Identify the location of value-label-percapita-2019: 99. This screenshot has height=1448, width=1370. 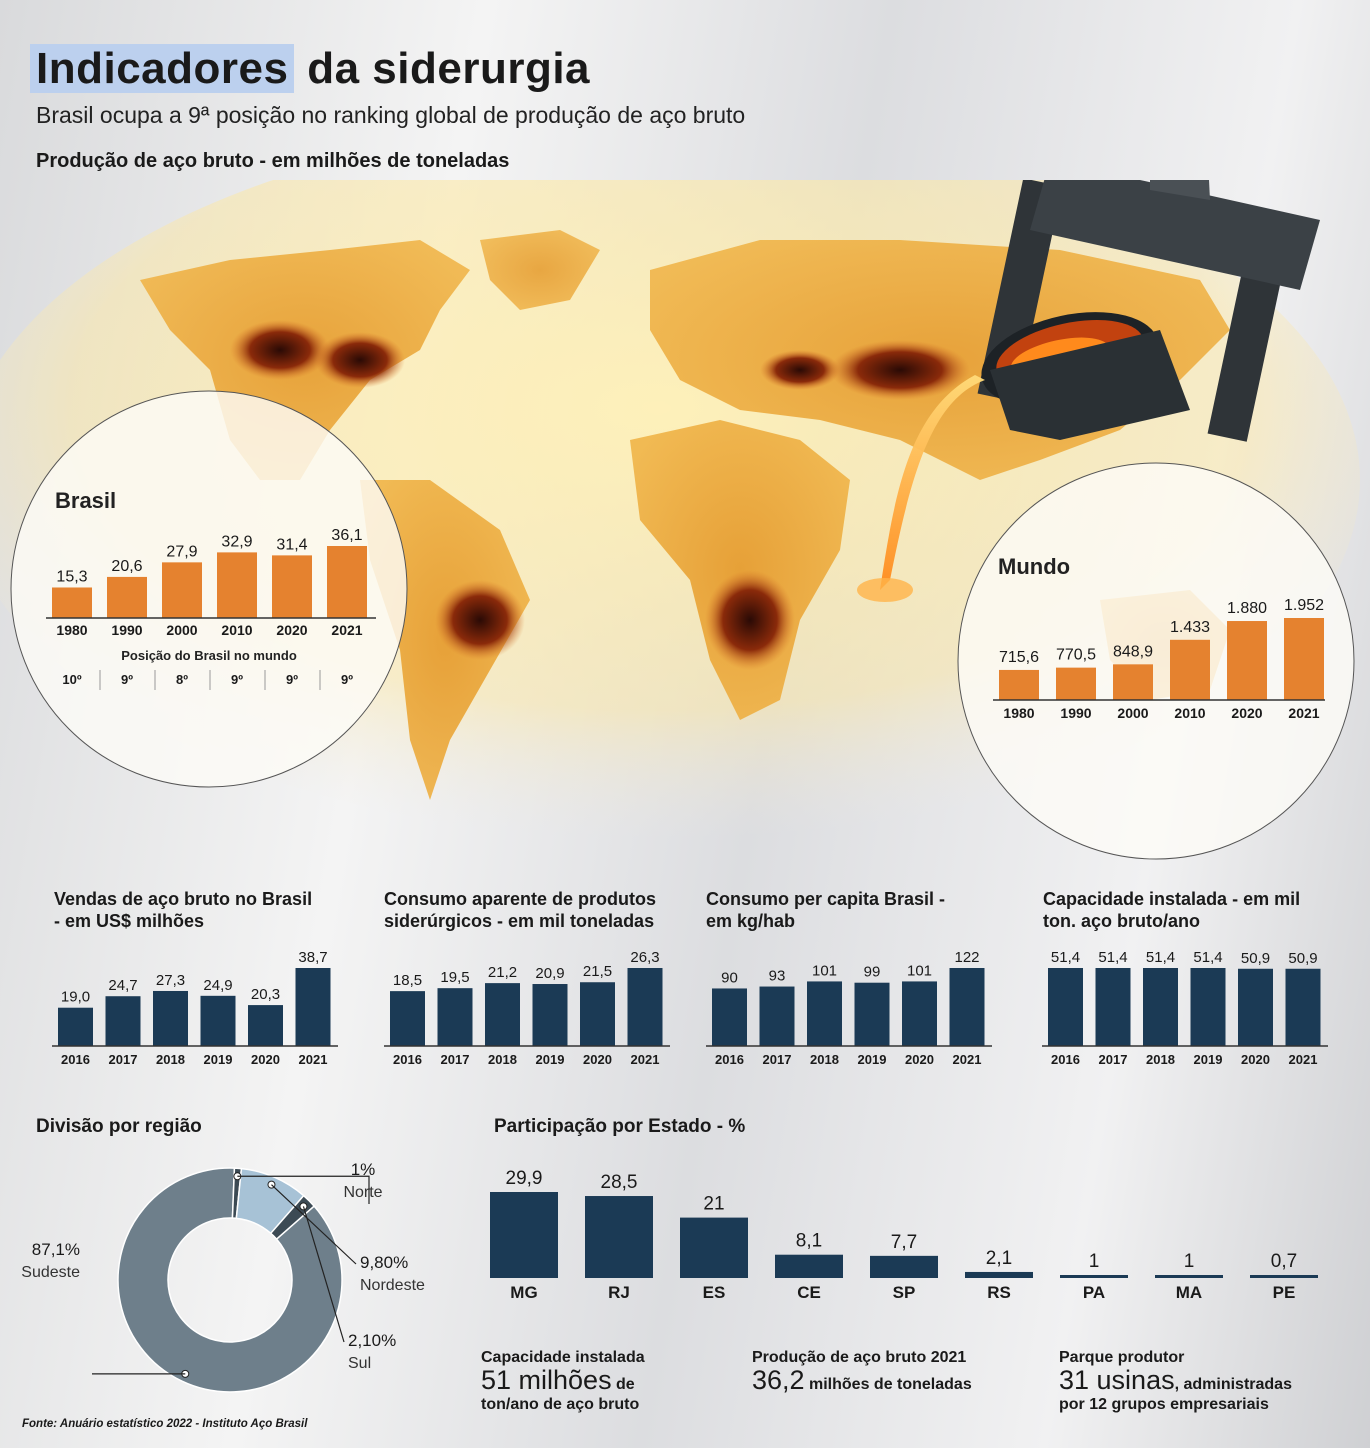
(872, 972).